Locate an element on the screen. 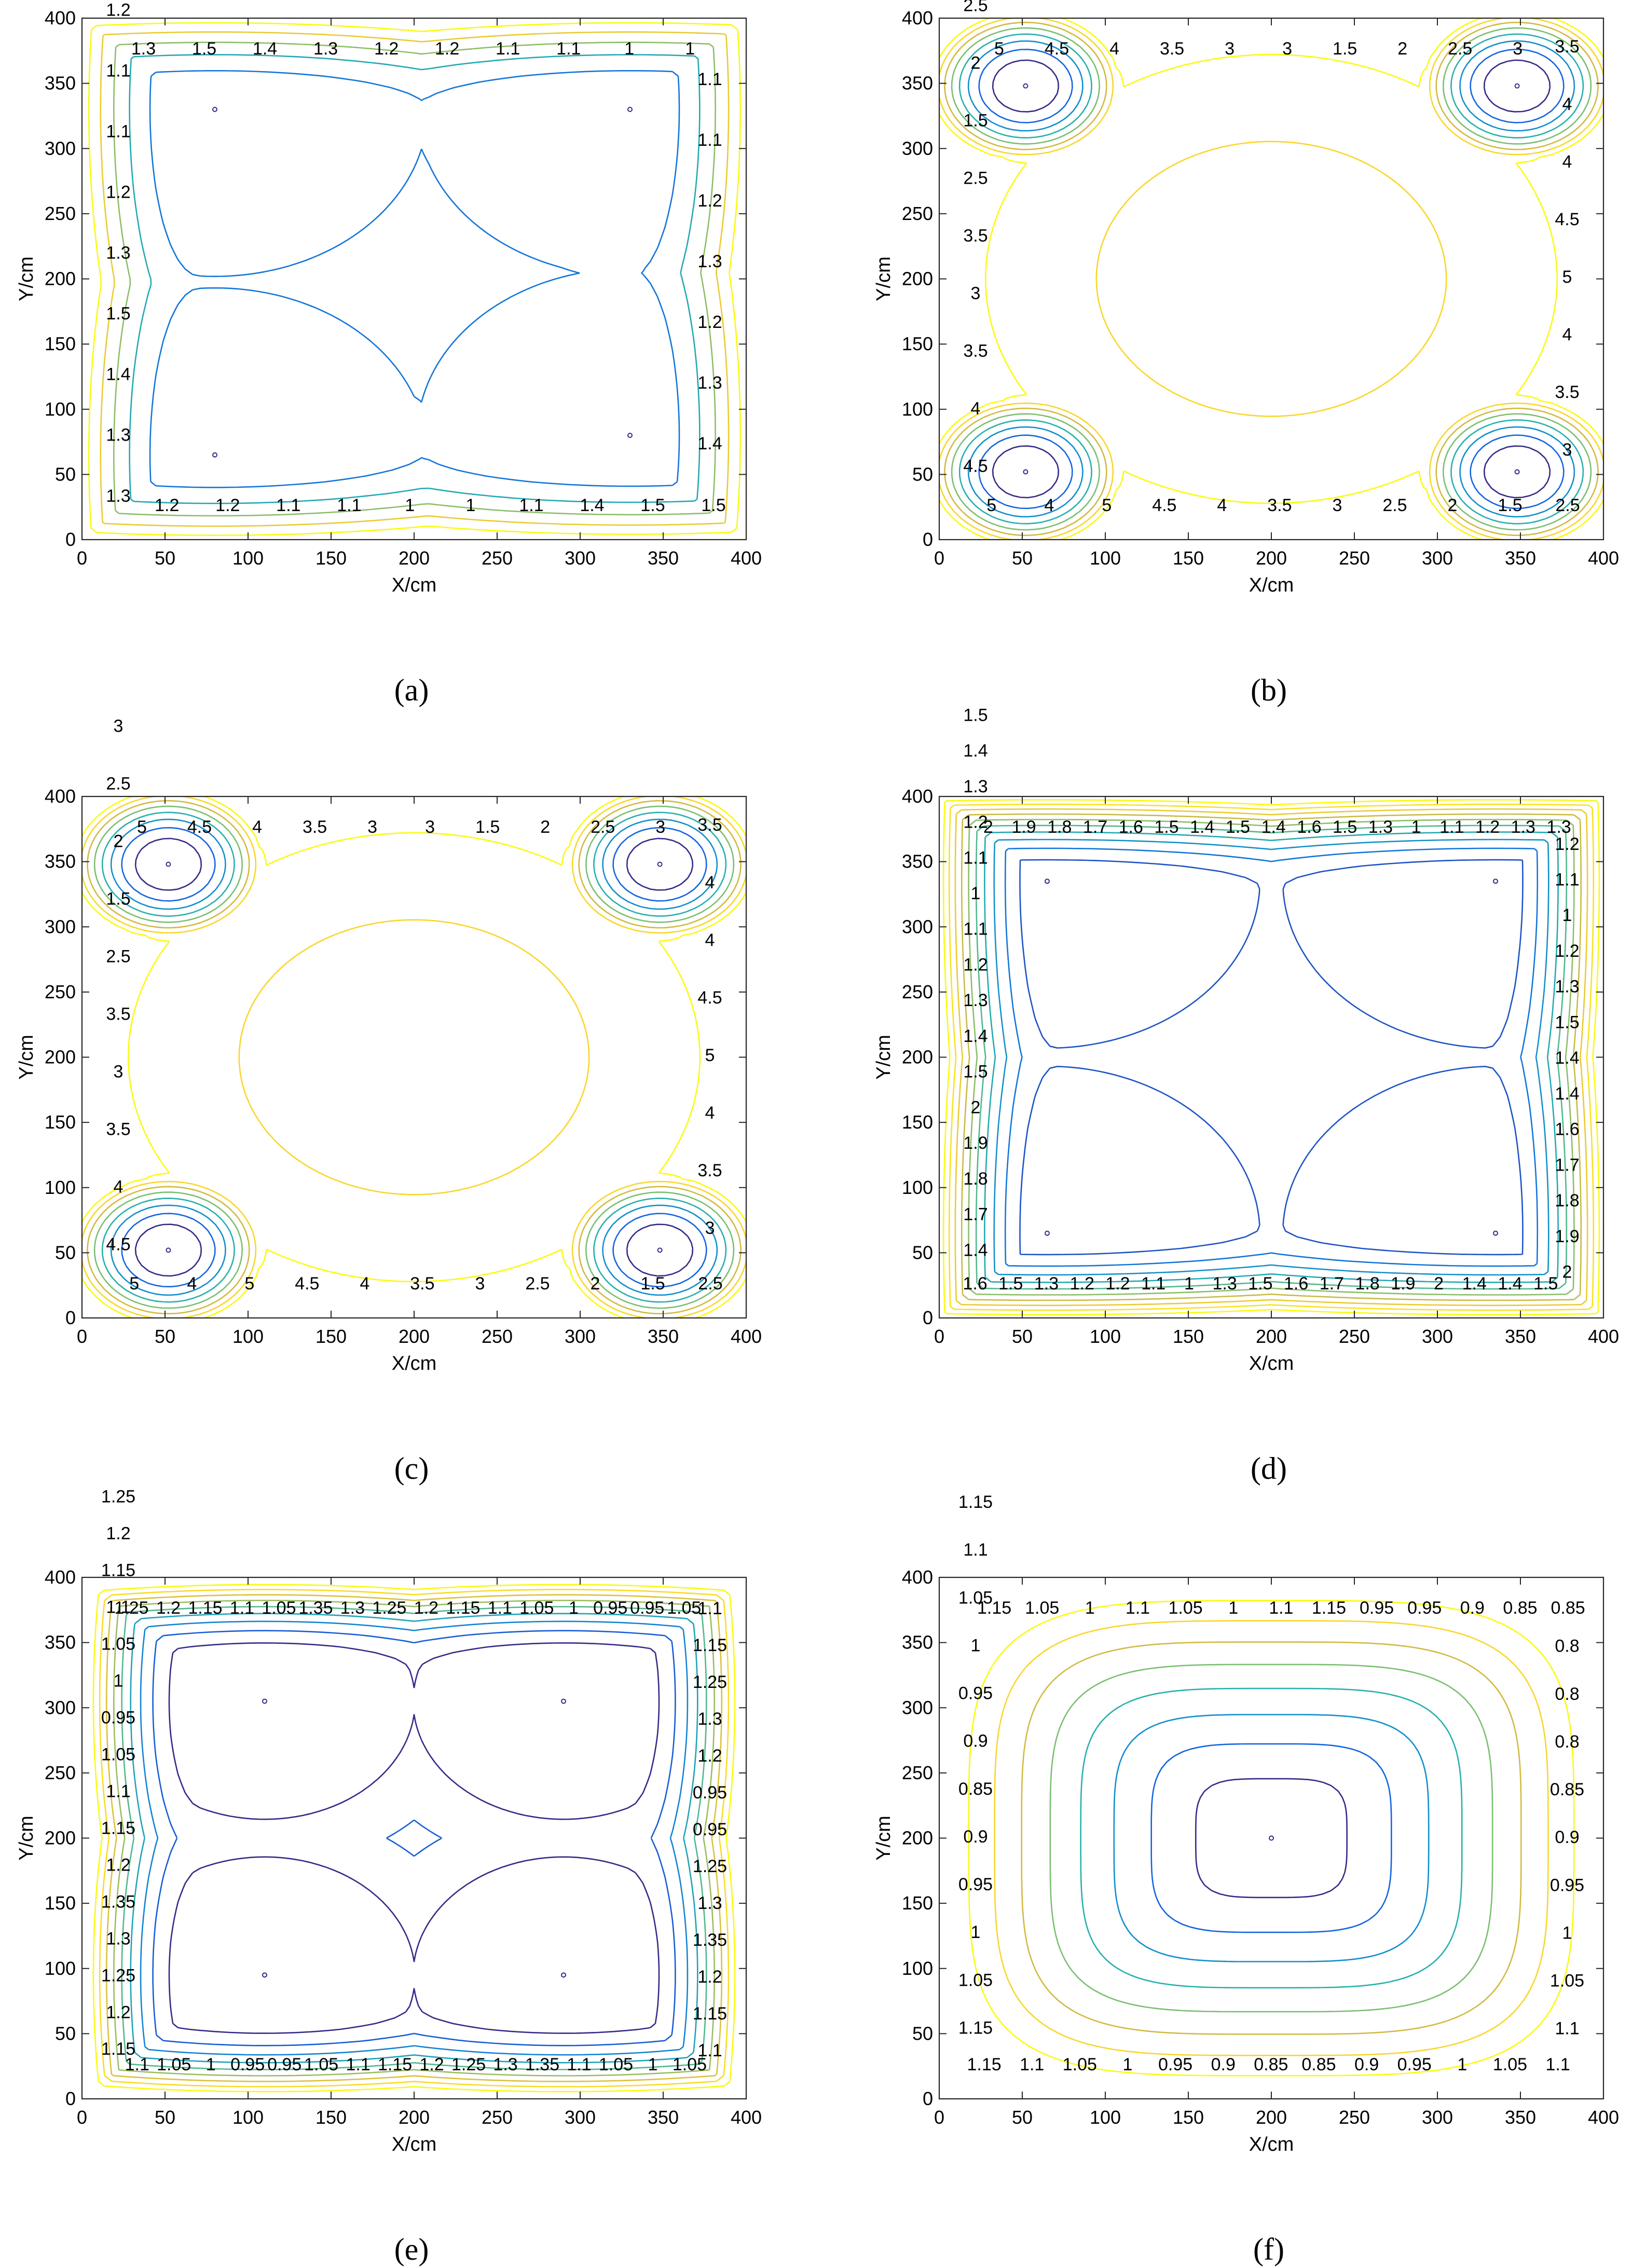  panel-caption: (a) is located at coordinates (411, 690).